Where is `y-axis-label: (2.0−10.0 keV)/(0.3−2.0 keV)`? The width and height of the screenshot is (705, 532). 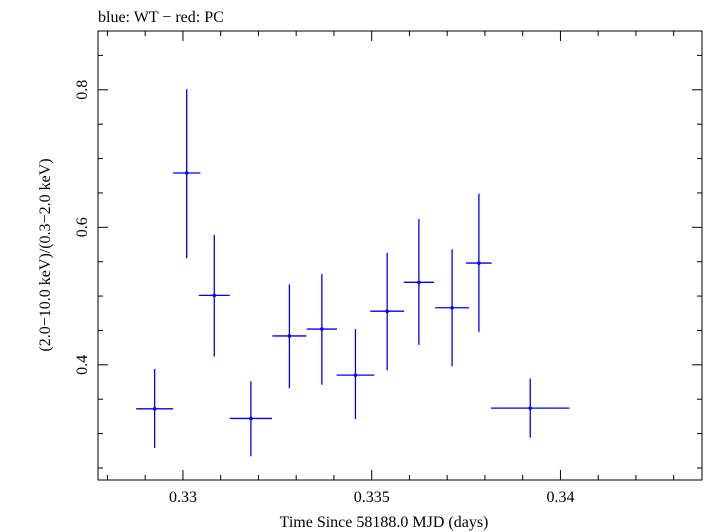 y-axis-label: (2.0−10.0 keV)/(0.3−2.0 keV) is located at coordinates (45, 254).